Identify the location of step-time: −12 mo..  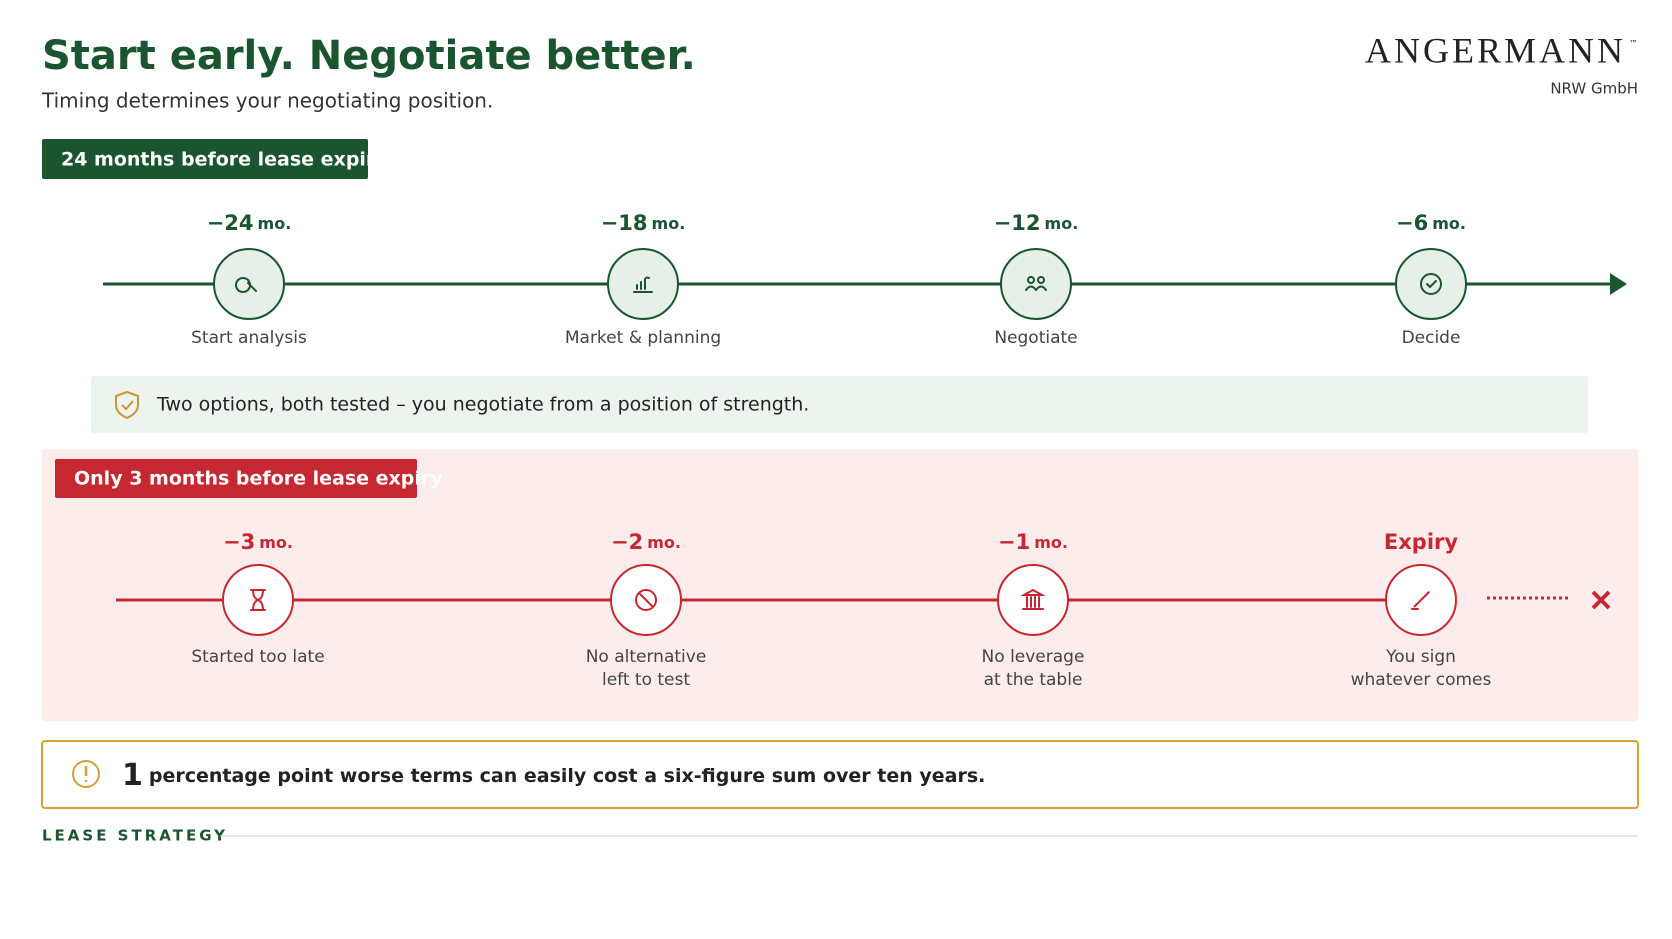
(1036, 223).